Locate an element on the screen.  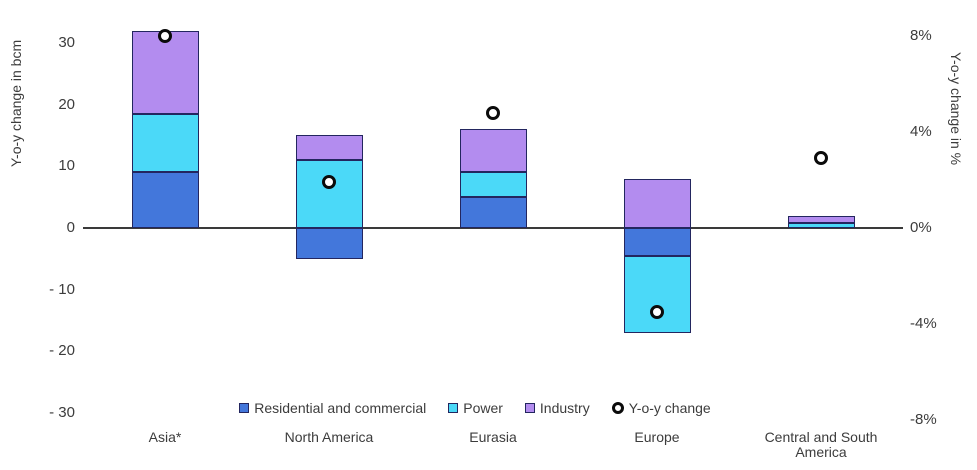
open-circle-legend-icon is located at coordinates (617, 408).